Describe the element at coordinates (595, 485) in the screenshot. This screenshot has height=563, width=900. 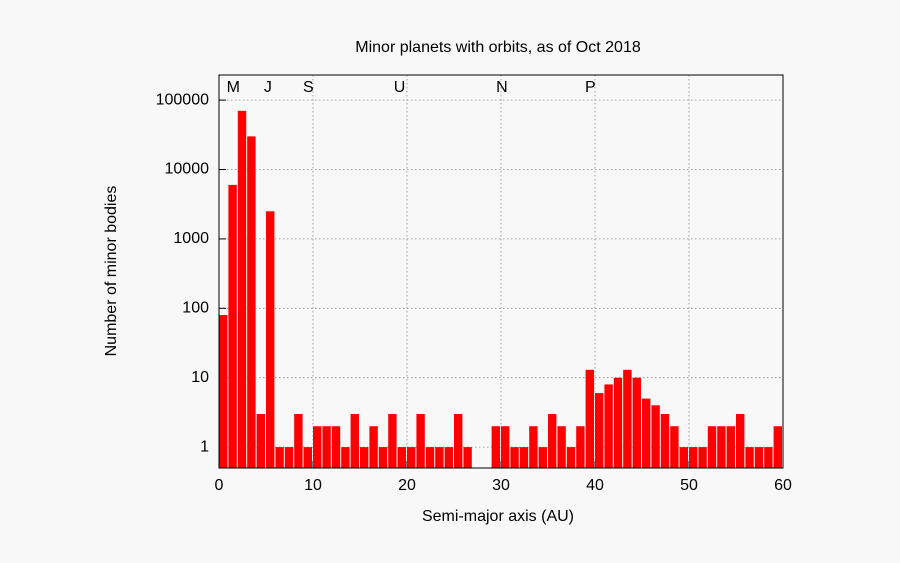
I see `x-tick-label: 40` at that location.